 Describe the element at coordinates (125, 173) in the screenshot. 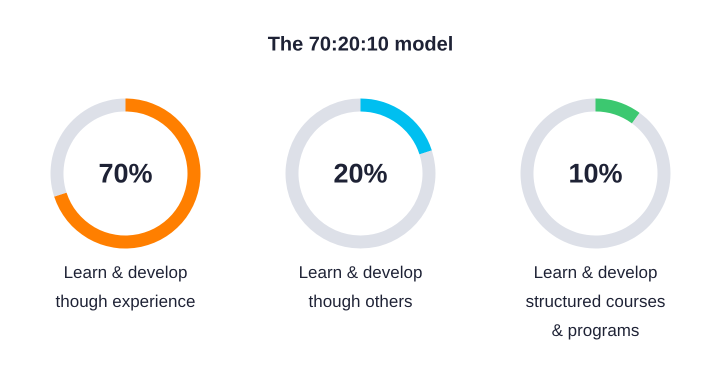

I see `text: 70%` at that location.